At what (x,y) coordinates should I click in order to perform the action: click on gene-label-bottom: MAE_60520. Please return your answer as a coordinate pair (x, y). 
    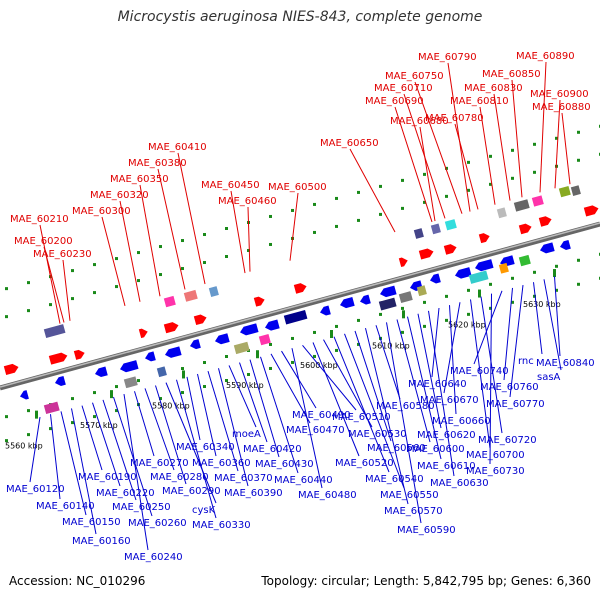
    Looking at the image, I should click on (364, 463).